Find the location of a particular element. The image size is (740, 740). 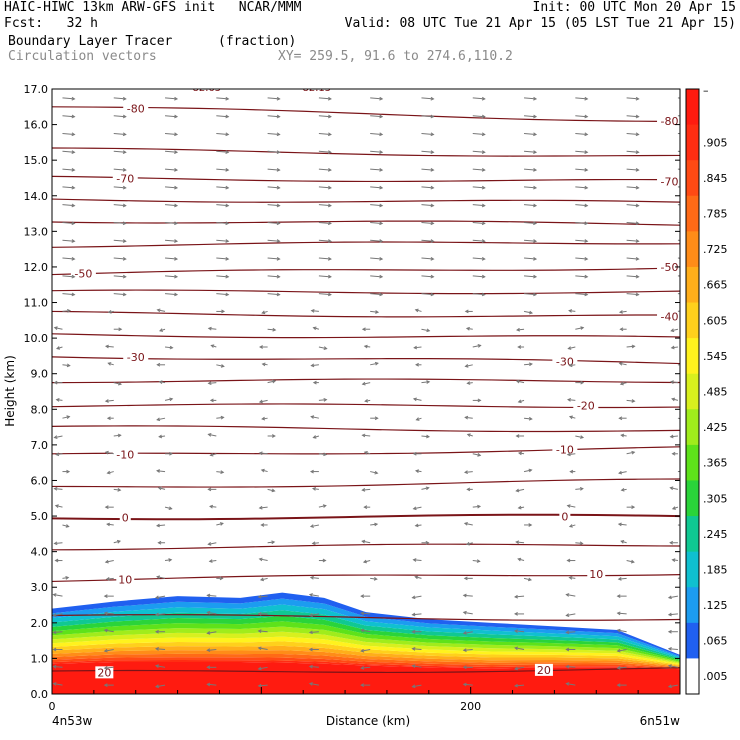

colorbar-label: .185 is located at coordinates (715, 569).